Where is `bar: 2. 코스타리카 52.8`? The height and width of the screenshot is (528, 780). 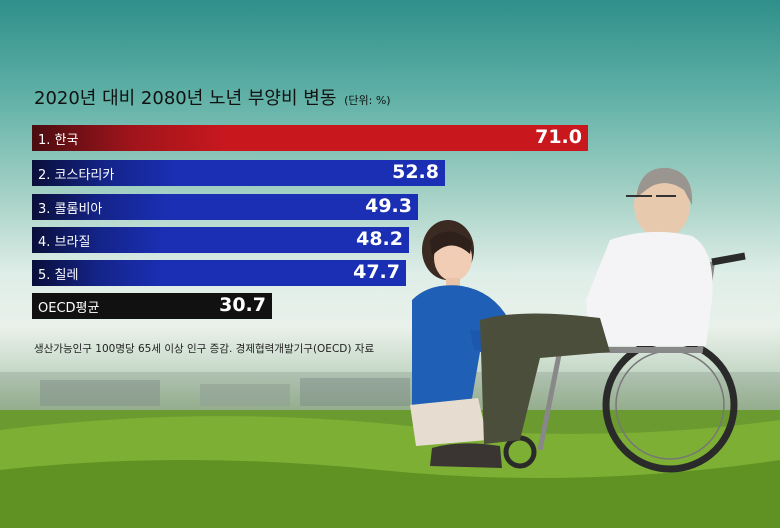 bar: 2. 코스타리카 52.8 is located at coordinates (238, 173).